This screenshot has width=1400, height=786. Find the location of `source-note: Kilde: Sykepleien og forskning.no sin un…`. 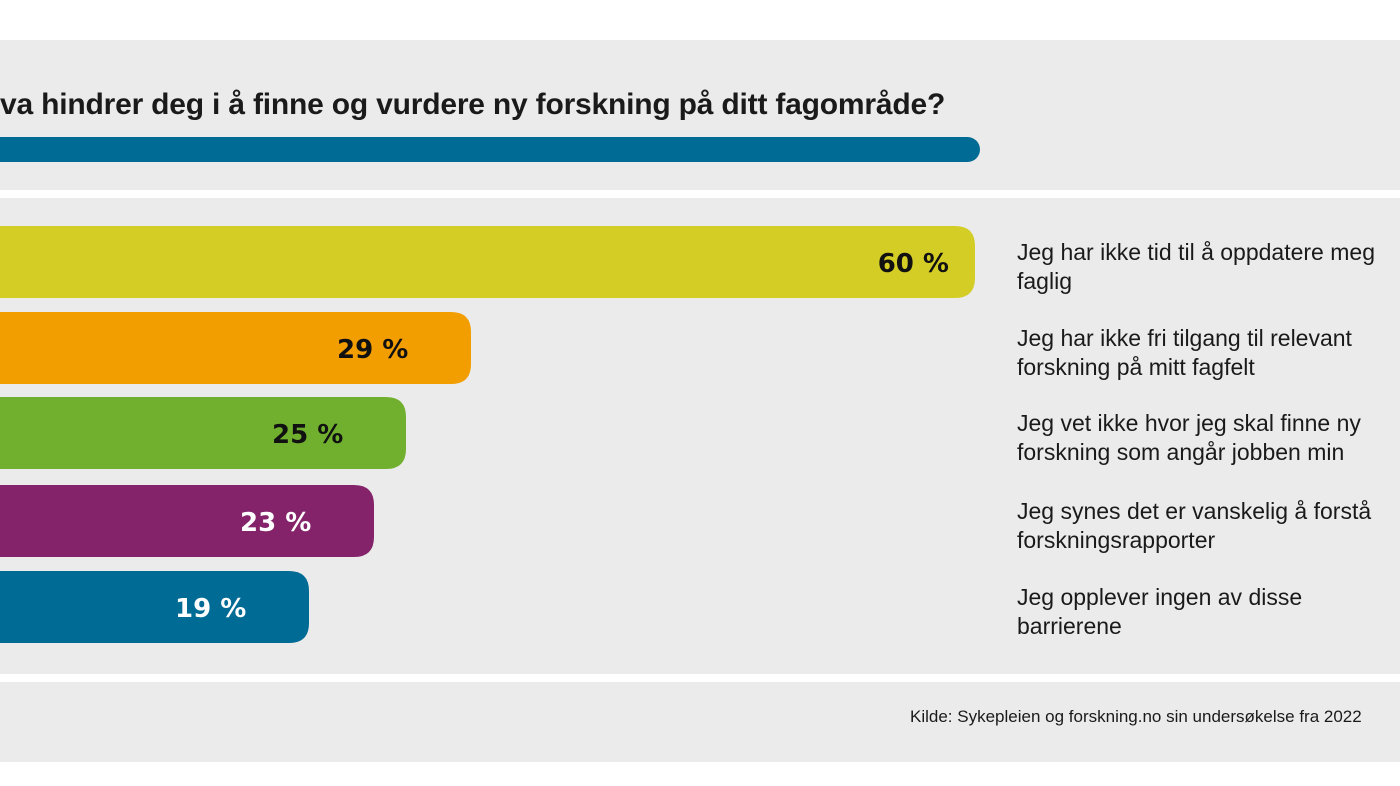

source-note: Kilde: Sykepleien og forskning.no sin un… is located at coordinates (1136, 716).